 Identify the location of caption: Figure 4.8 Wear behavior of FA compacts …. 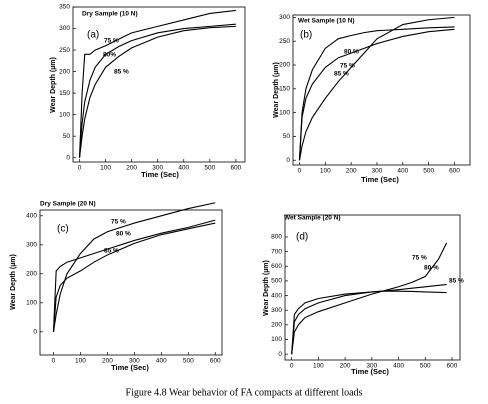
(244, 392).